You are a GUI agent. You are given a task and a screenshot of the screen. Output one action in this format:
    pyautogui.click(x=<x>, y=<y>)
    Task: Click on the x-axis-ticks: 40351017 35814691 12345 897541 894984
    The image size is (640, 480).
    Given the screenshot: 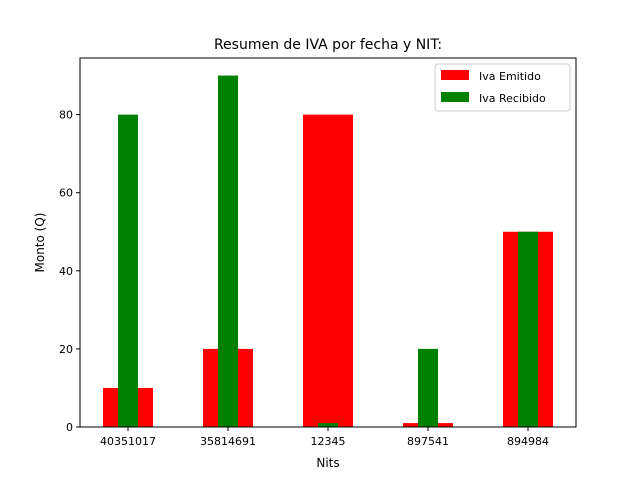 What is the action you would take?
    pyautogui.click(x=324, y=437)
    